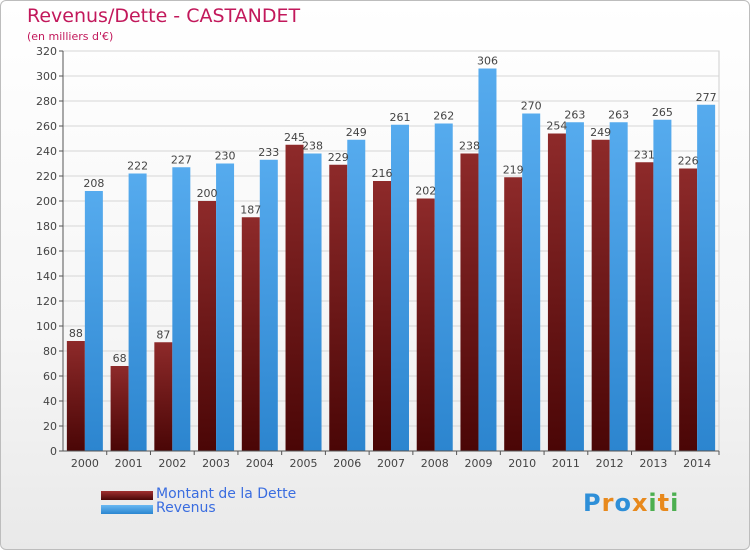  What do you see at coordinates (127, 495) in the screenshot?
I see `legend-swatch-dette` at bounding box center [127, 495].